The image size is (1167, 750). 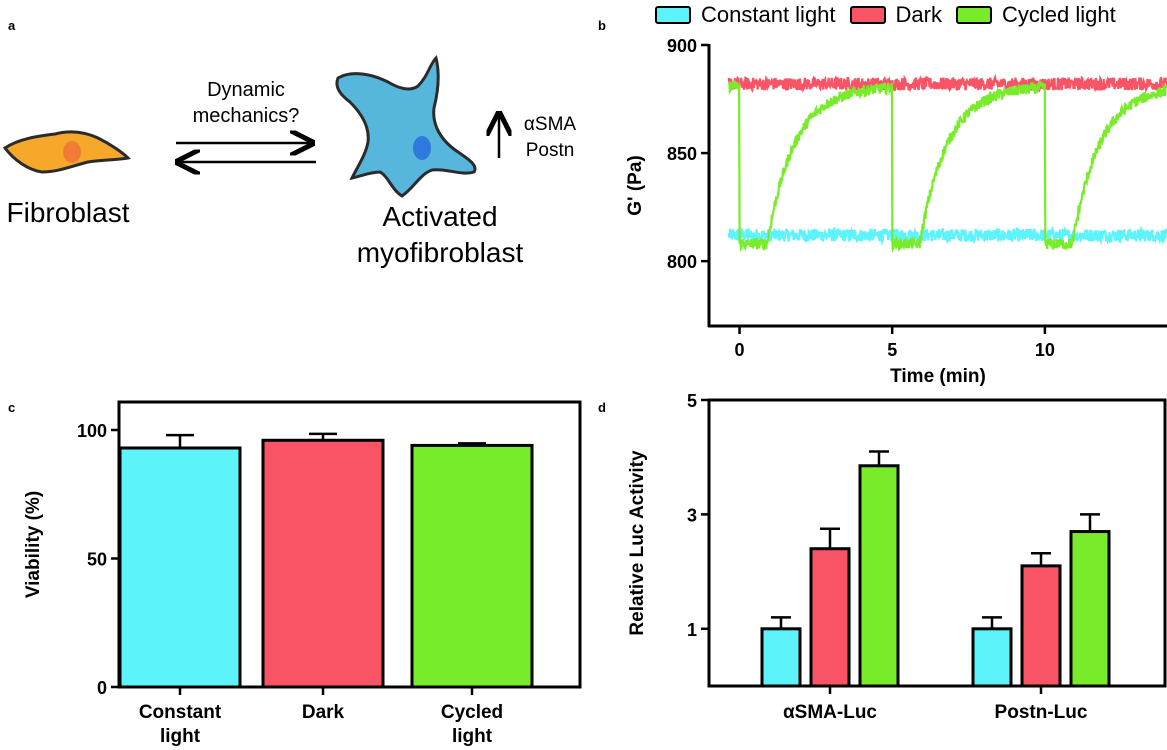 What do you see at coordinates (97, 560) in the screenshot?
I see `c-y-tick-label: 50` at bounding box center [97, 560].